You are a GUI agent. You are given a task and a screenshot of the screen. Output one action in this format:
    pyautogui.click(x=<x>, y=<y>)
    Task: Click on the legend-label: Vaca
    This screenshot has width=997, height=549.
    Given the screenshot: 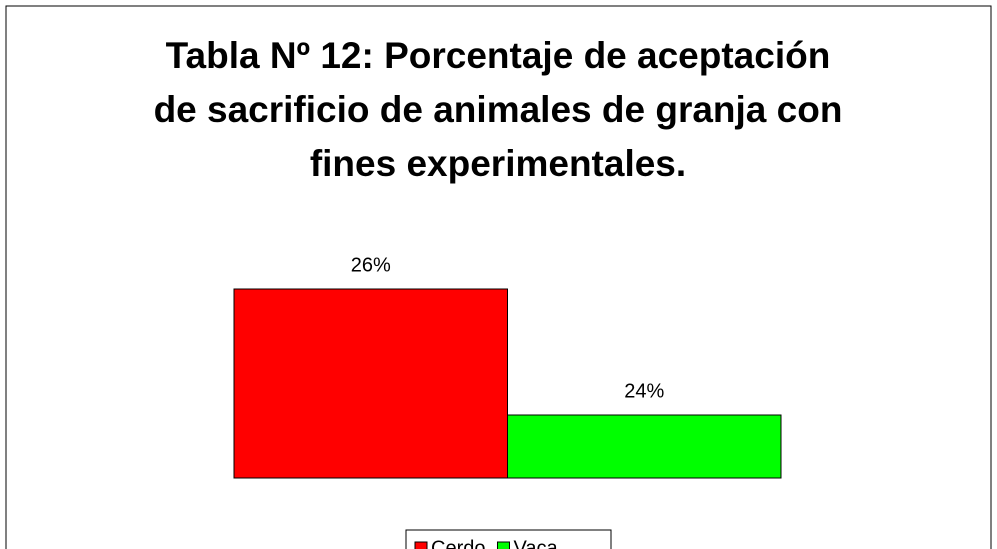 What is the action you would take?
    pyautogui.click(x=535, y=543)
    